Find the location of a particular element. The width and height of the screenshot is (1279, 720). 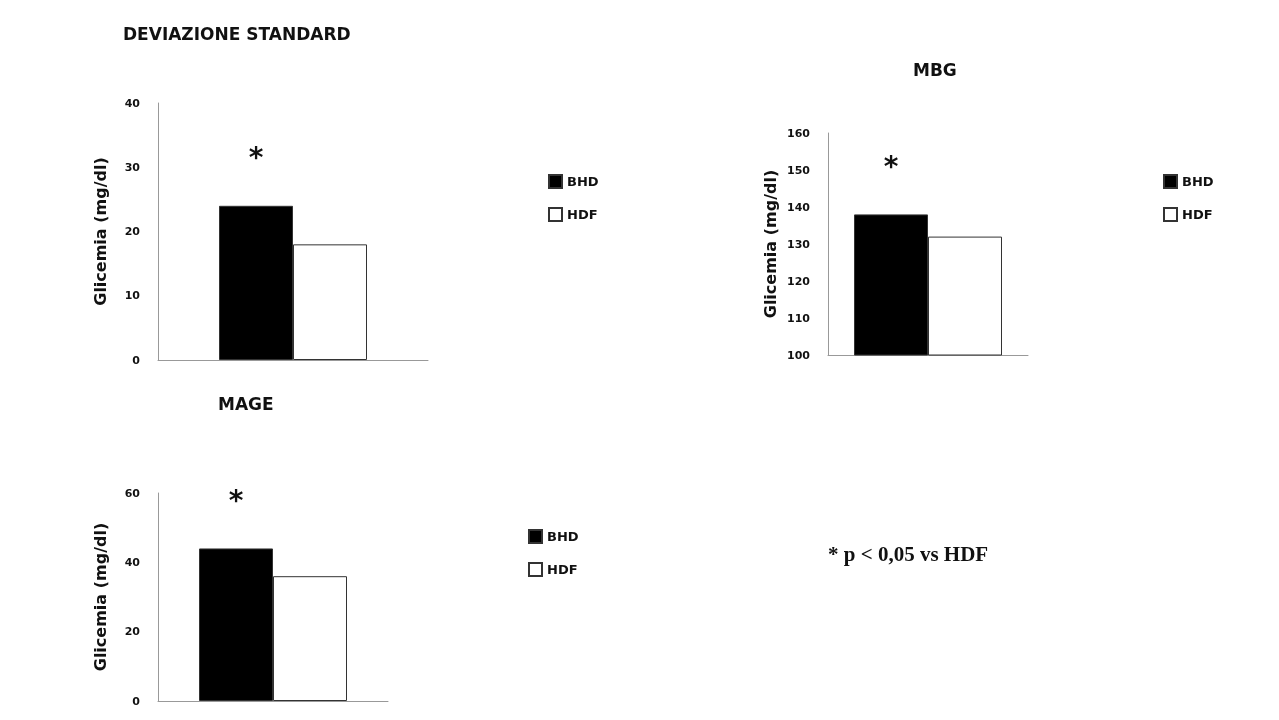

y-tick-label: 150 is located at coordinates (799, 170).